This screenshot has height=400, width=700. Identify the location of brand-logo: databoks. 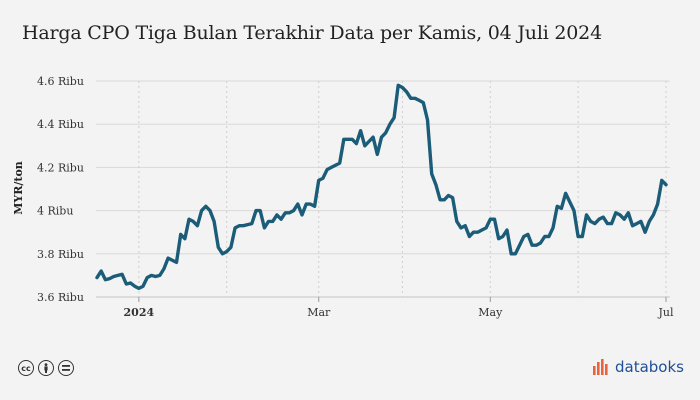
(638, 367).